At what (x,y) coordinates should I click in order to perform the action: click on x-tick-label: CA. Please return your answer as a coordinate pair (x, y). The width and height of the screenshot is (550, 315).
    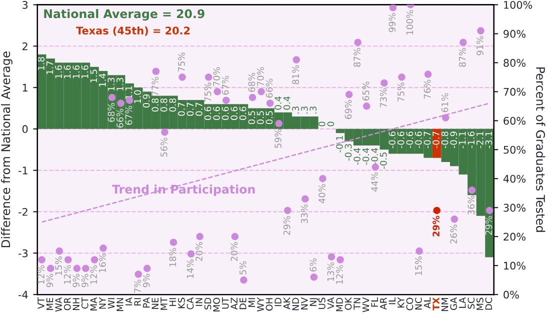
    Looking at the image, I should click on (190, 303).